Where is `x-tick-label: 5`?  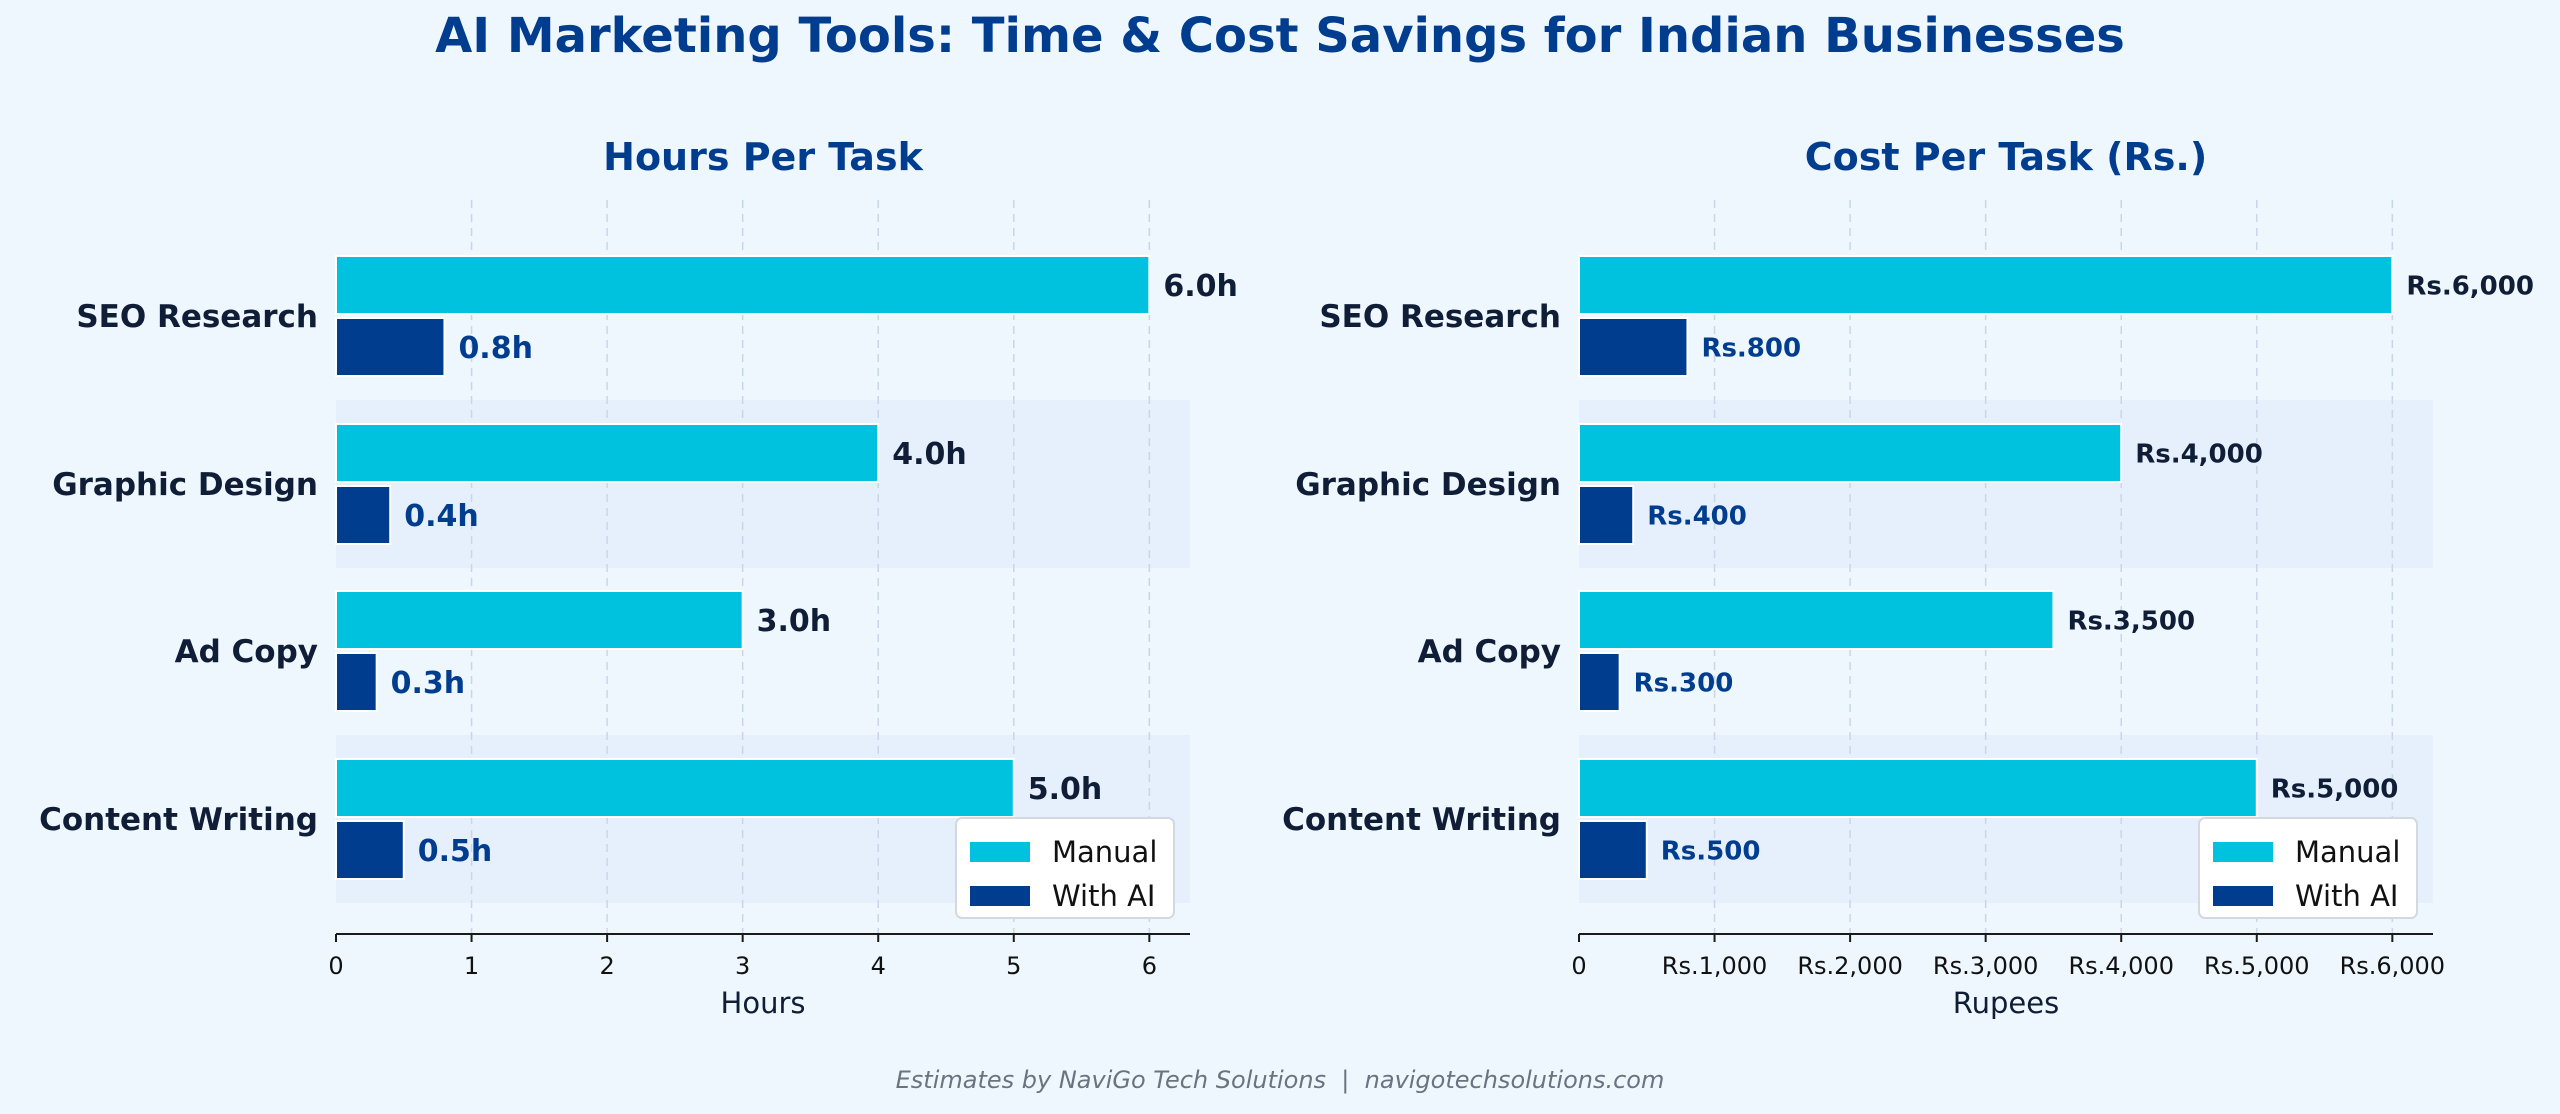
x-tick-label: 5 is located at coordinates (1013, 966).